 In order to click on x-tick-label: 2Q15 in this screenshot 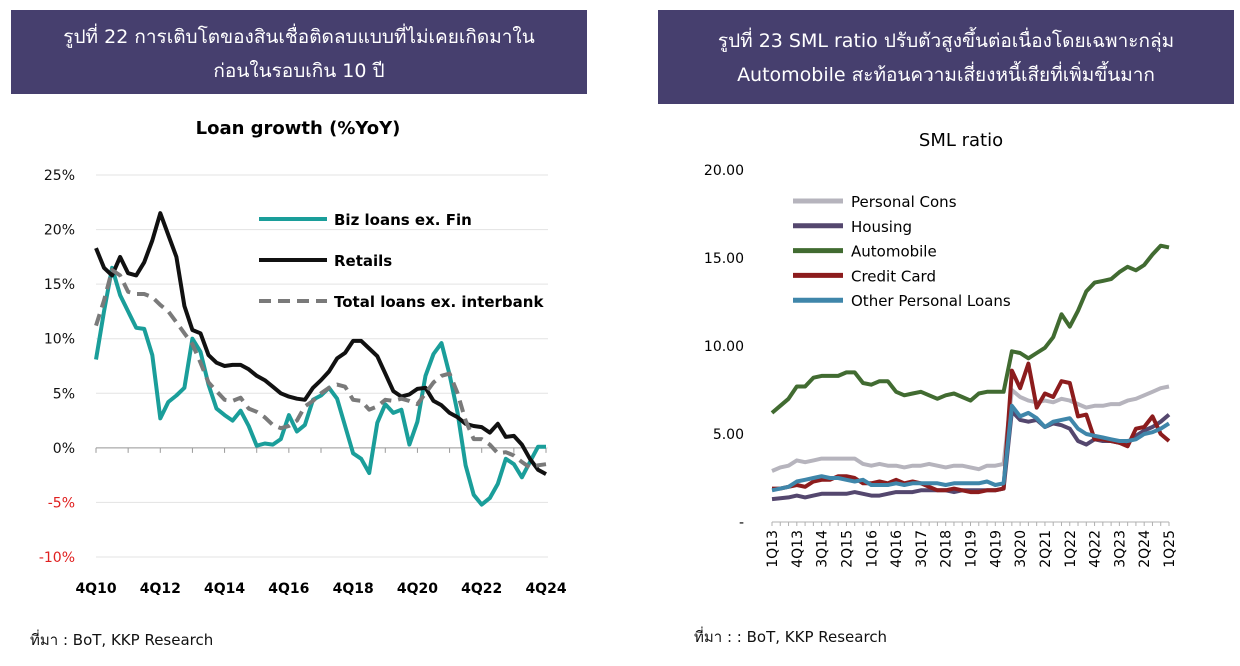, I will do `click(847, 549)`.